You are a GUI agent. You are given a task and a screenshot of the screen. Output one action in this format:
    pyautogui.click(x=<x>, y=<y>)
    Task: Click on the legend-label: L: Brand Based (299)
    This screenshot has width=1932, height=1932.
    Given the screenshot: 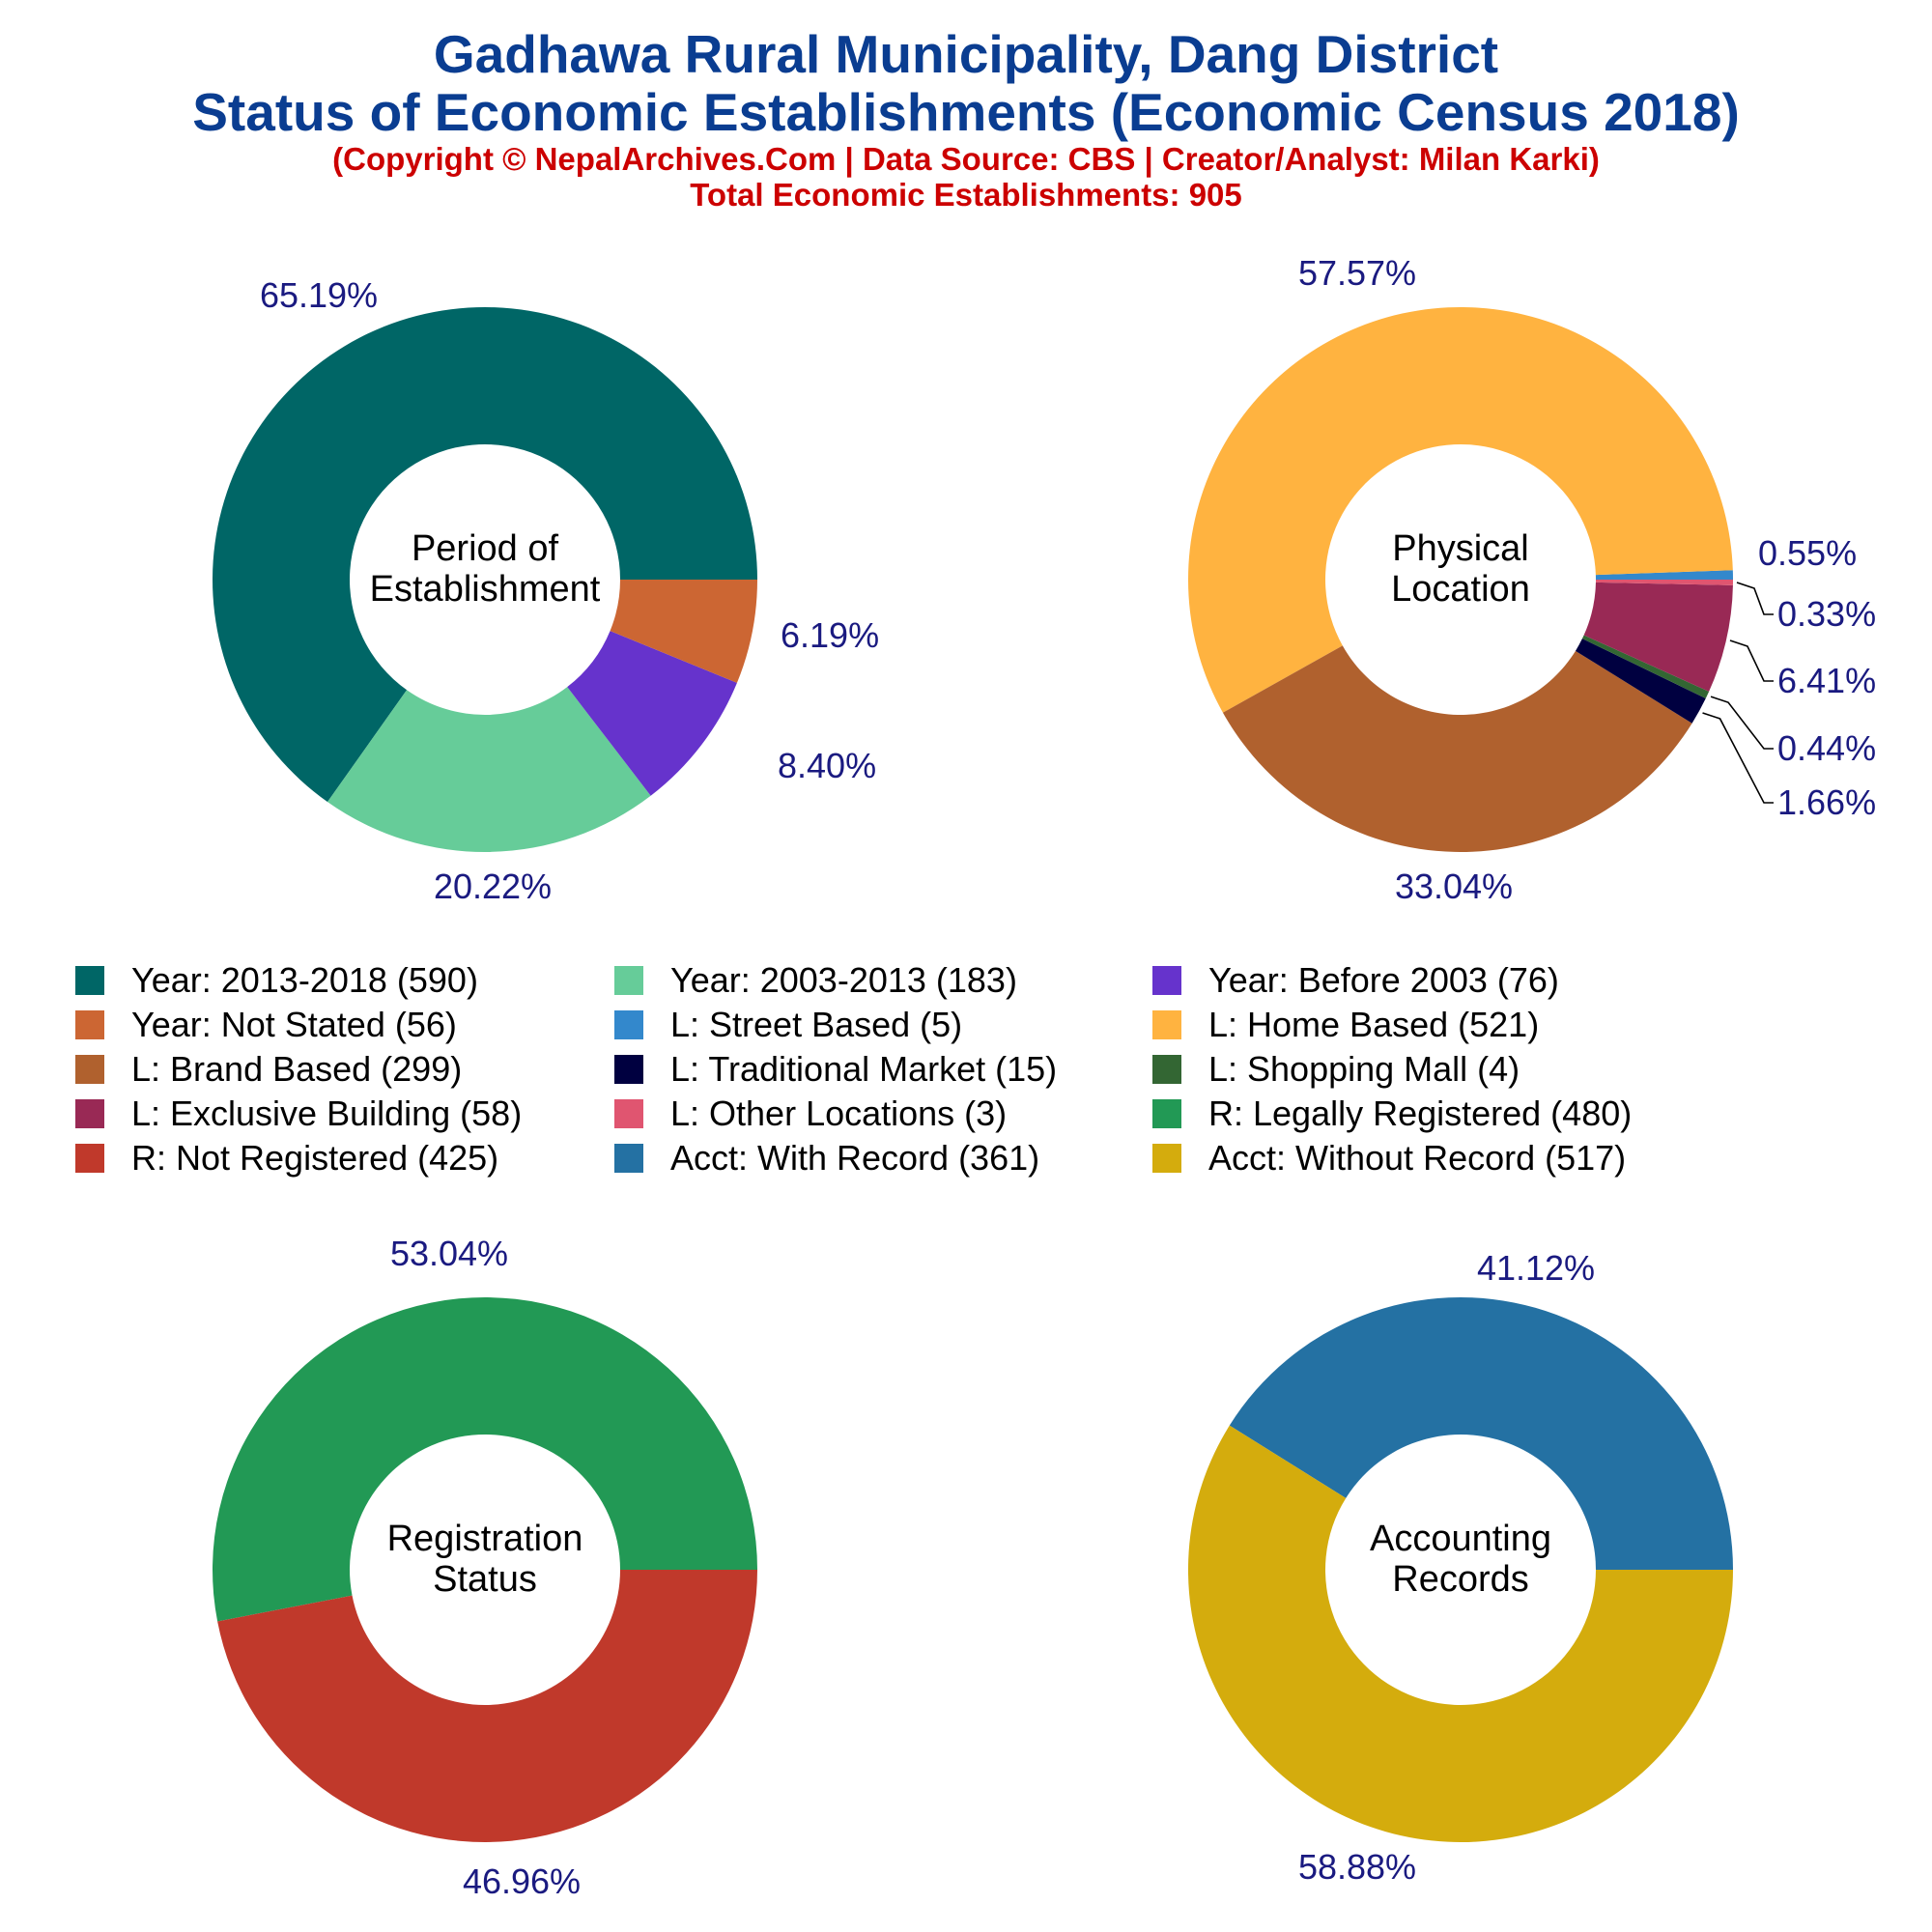 What is the action you would take?
    pyautogui.click(x=297, y=1069)
    